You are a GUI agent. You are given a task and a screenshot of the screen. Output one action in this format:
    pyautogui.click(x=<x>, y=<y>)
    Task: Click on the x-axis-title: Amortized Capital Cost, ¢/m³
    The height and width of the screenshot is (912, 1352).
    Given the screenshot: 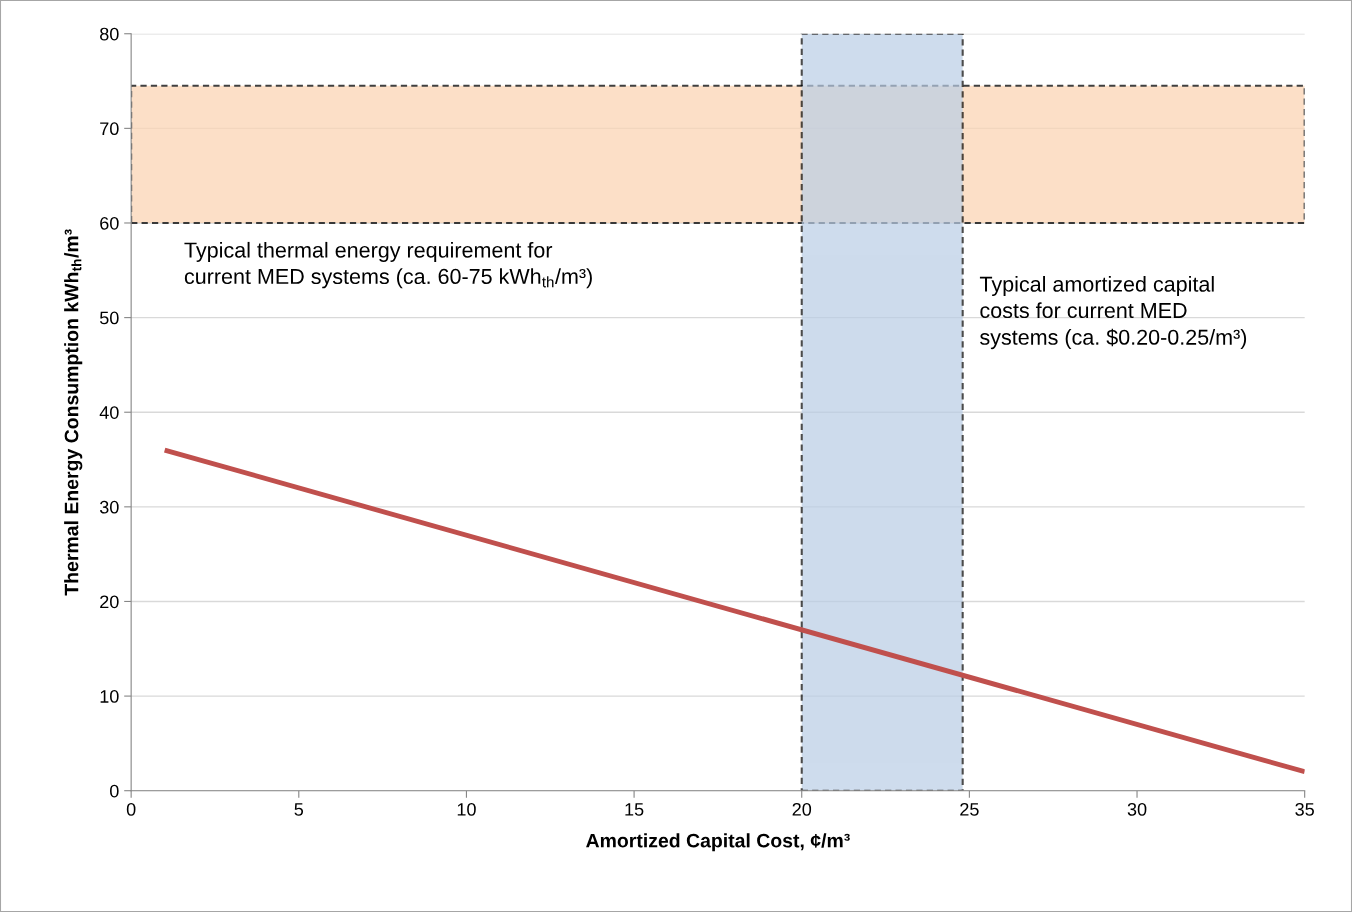 What is the action you would take?
    pyautogui.click(x=718, y=842)
    